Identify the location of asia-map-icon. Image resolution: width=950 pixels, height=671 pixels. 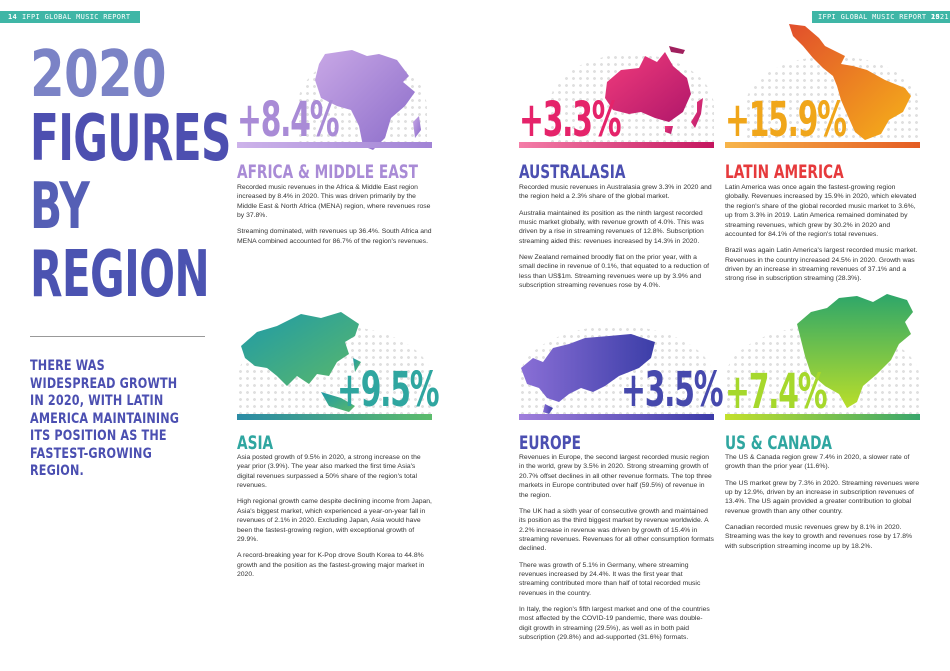
(301, 362).